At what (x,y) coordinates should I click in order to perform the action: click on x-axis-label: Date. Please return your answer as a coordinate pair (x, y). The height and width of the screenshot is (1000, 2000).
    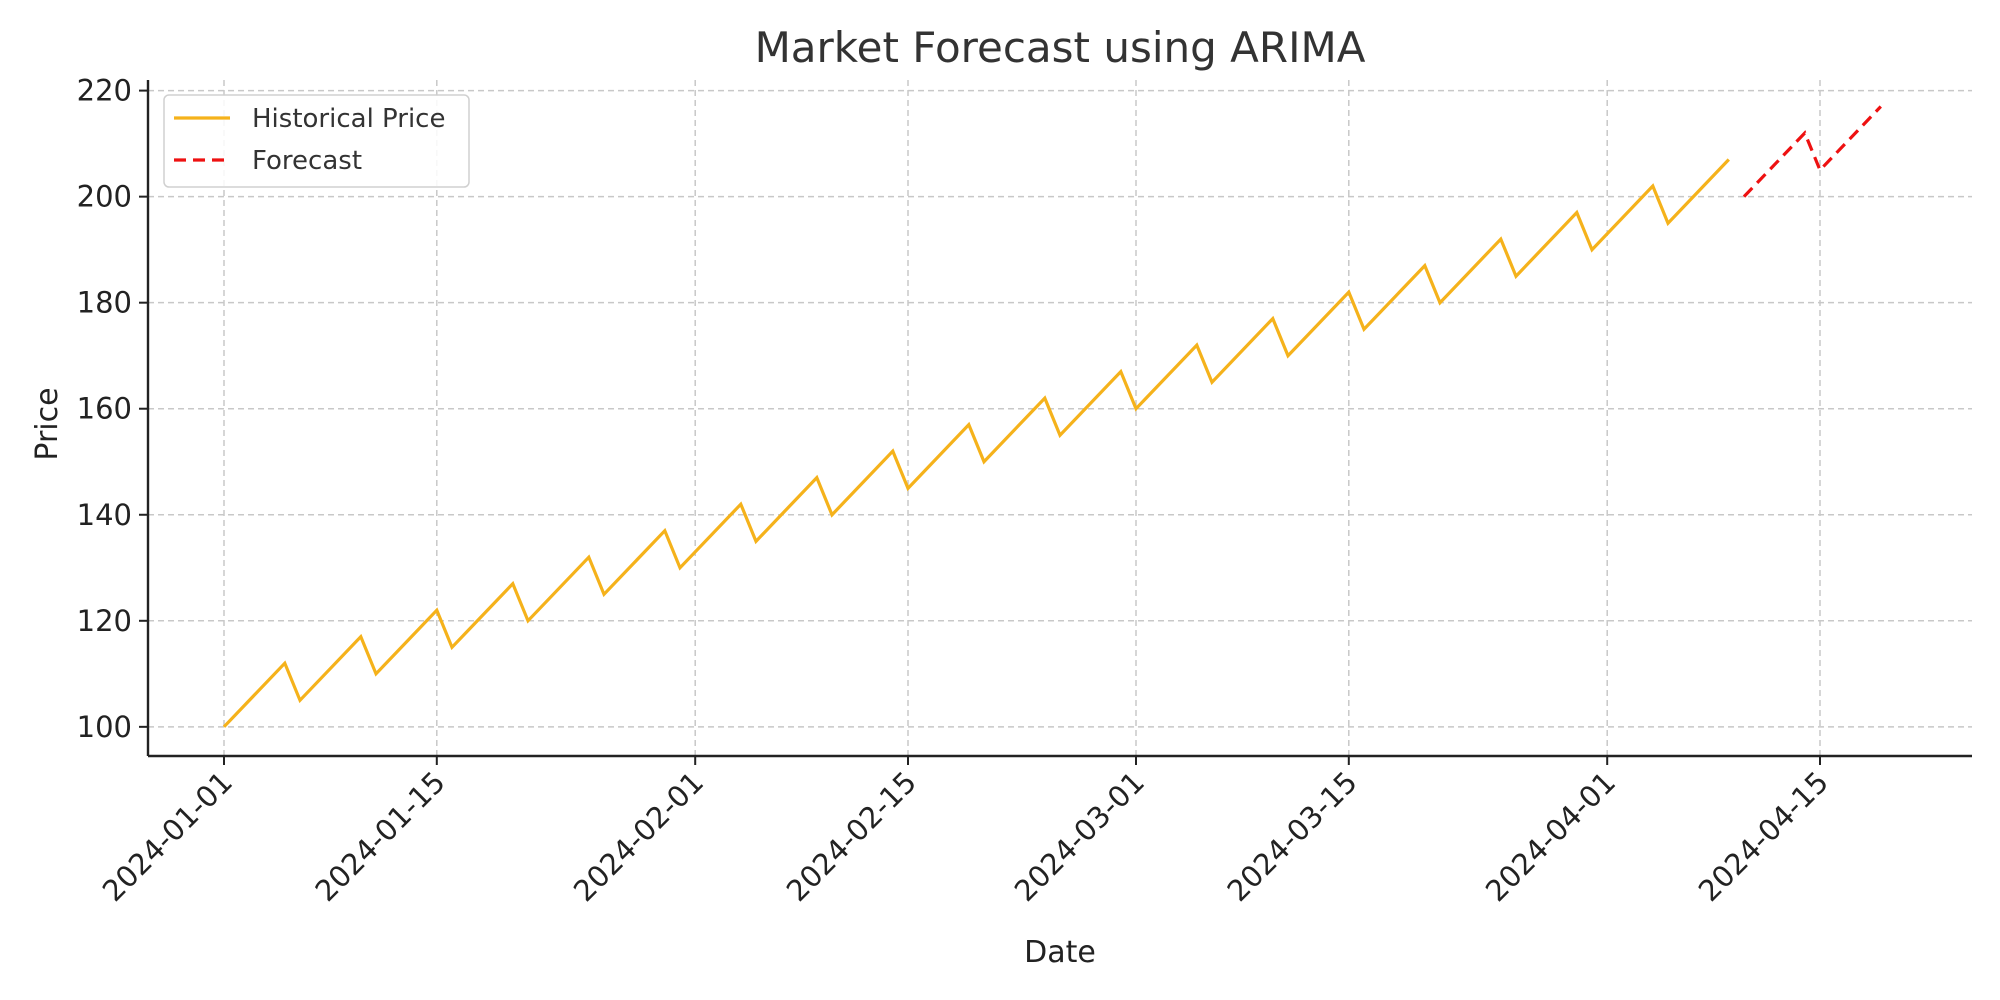
    Looking at the image, I should click on (1060, 952).